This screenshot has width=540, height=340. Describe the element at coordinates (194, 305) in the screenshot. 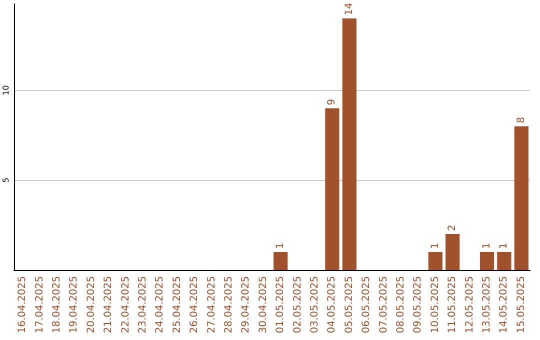

I see `x-tick-label: 26.04.2025` at that location.